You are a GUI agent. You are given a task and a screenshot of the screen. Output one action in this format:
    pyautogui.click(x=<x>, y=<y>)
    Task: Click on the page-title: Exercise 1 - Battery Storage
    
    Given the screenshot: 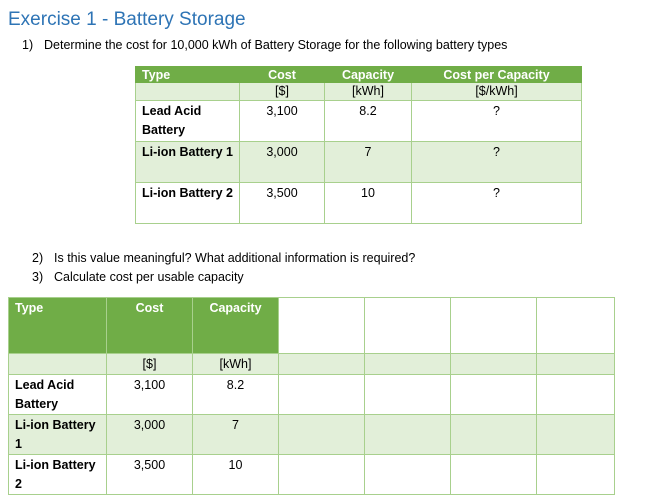 What is the action you would take?
    pyautogui.click(x=127, y=19)
    